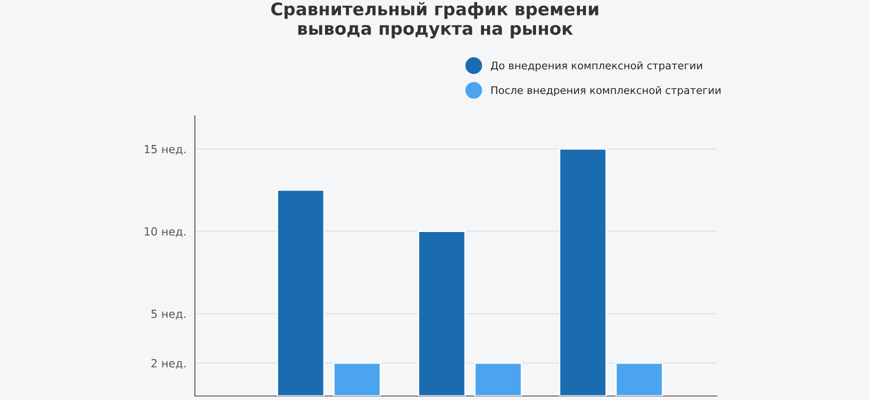  Describe the element at coordinates (168, 364) in the screenshot. I see `y-tick-label: 2 нед.` at that location.